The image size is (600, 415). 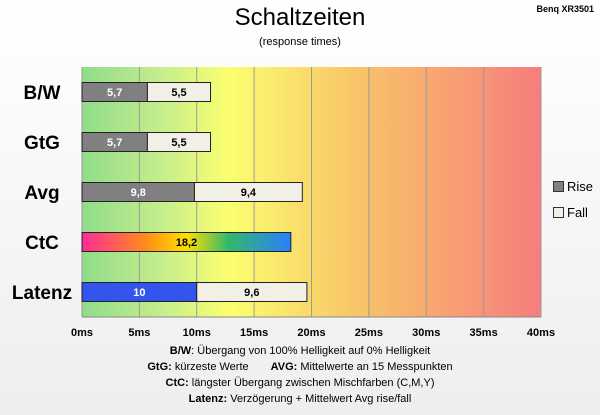 I want to click on chart-title: Schaltzeiten, so click(x=300, y=17).